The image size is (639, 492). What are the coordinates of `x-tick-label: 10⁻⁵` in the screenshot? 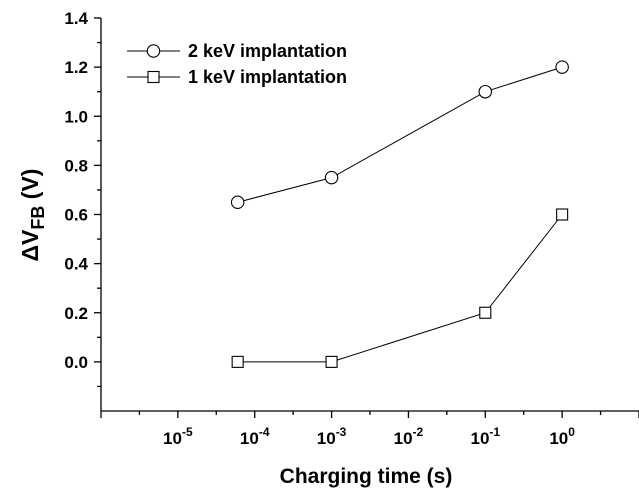 It's located at (178, 436).